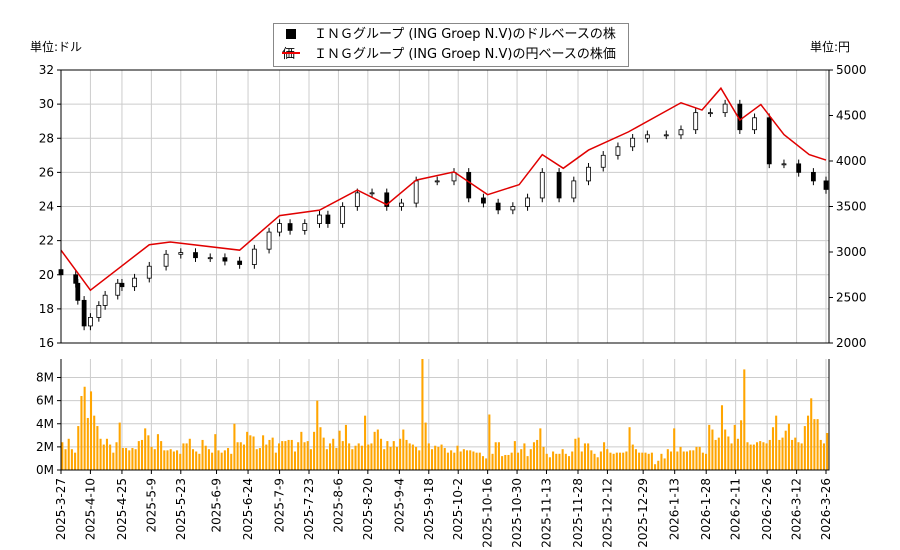  What do you see at coordinates (291, 34) in the screenshot?
I see `black-square-icon` at bounding box center [291, 34].